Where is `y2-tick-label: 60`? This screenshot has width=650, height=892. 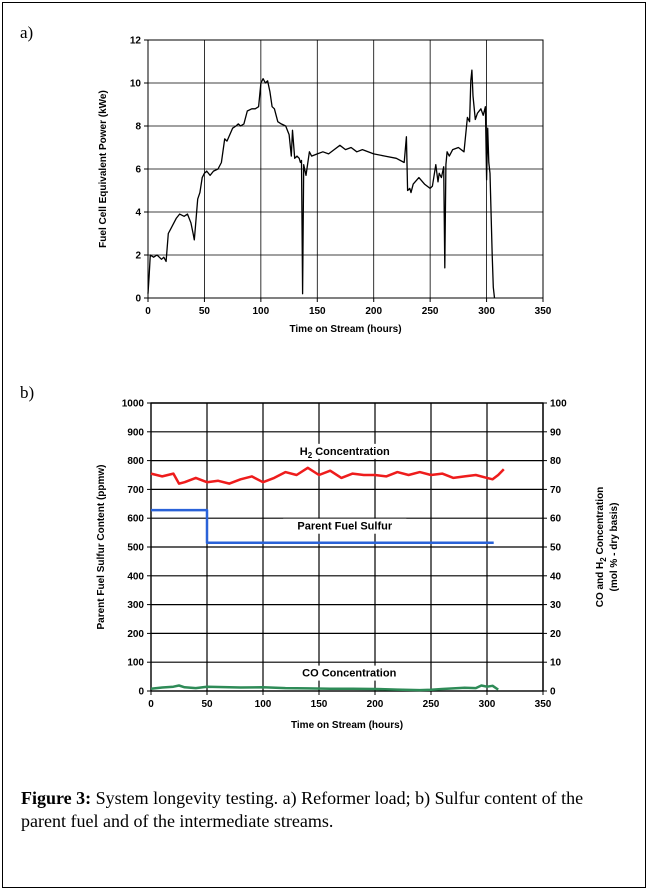 y2-tick-label: 60 is located at coordinates (556, 519).